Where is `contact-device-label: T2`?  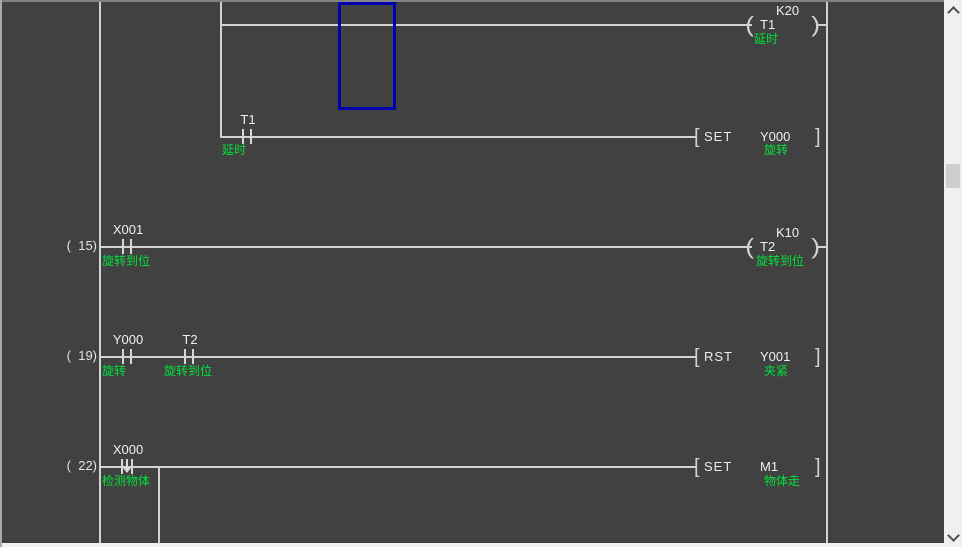
contact-device-label: T2 is located at coordinates (190, 339).